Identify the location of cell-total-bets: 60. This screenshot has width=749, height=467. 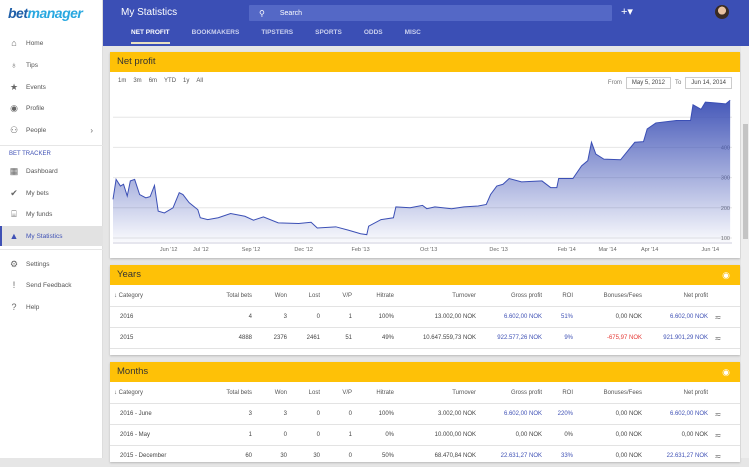
(226, 456).